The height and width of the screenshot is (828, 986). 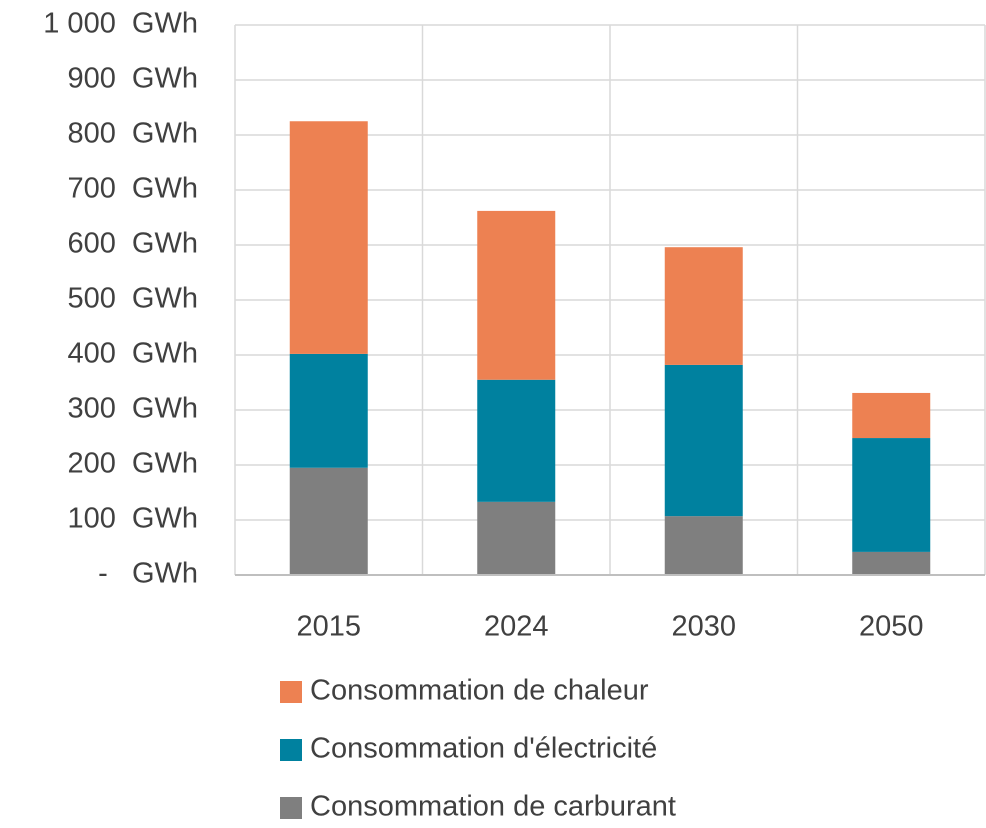 I want to click on y-tick-label: 600 GWh, so click(x=132, y=244).